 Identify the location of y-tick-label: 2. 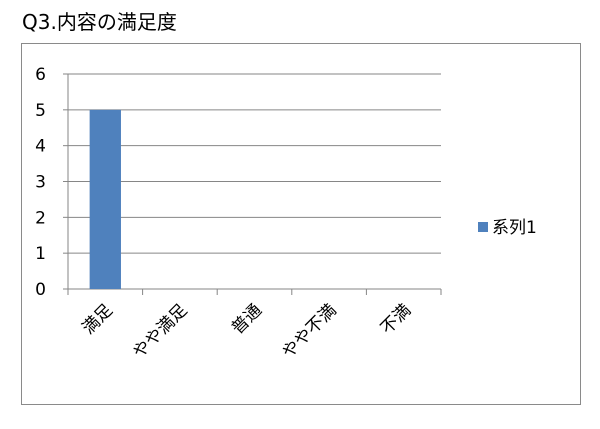
(40, 218).